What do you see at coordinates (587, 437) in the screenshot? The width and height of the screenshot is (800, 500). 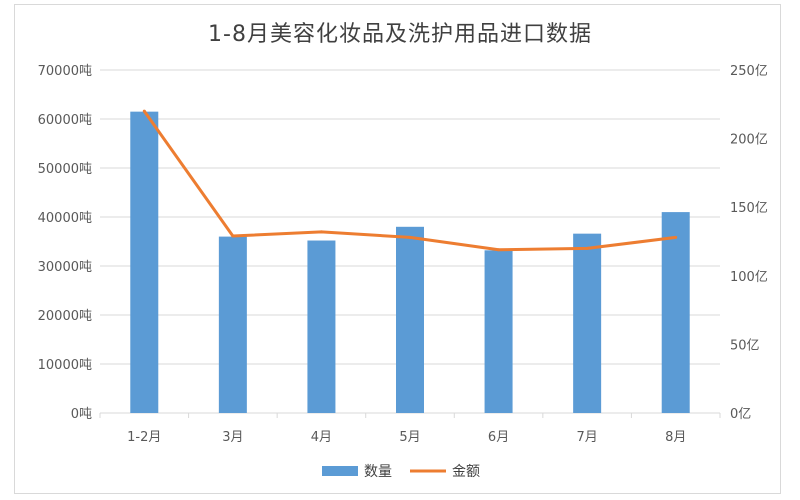 I see `x-tick-label: 7月` at bounding box center [587, 437].